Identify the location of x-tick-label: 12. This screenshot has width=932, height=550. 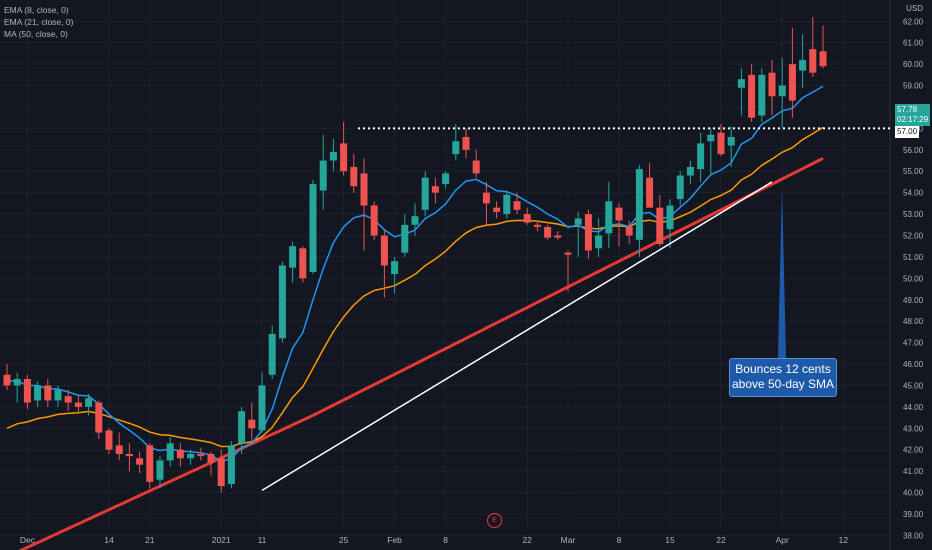
(844, 540).